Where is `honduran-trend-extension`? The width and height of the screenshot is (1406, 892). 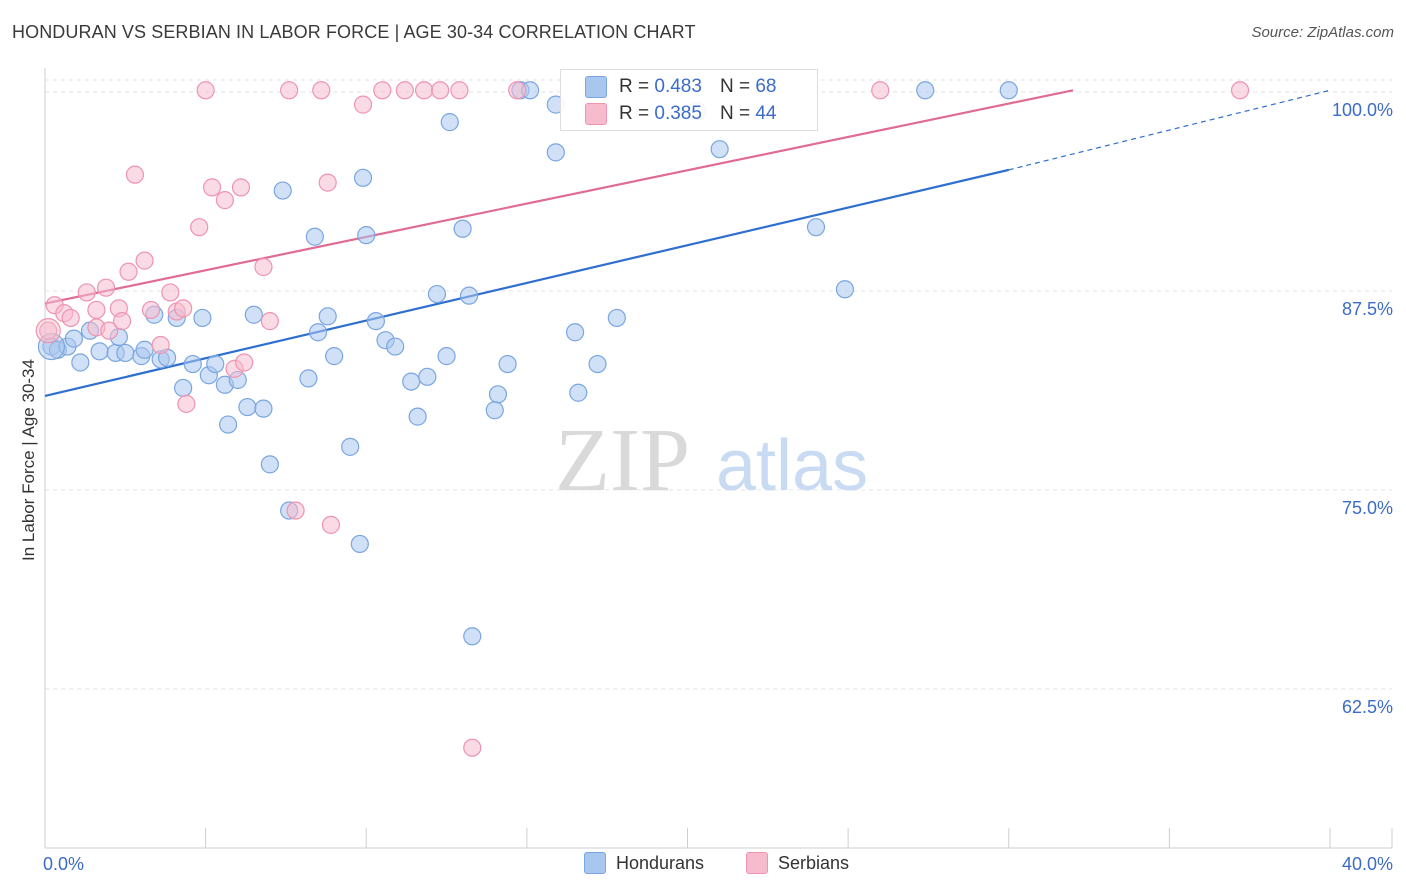 honduran-trend-extension is located at coordinates (1169, 130).